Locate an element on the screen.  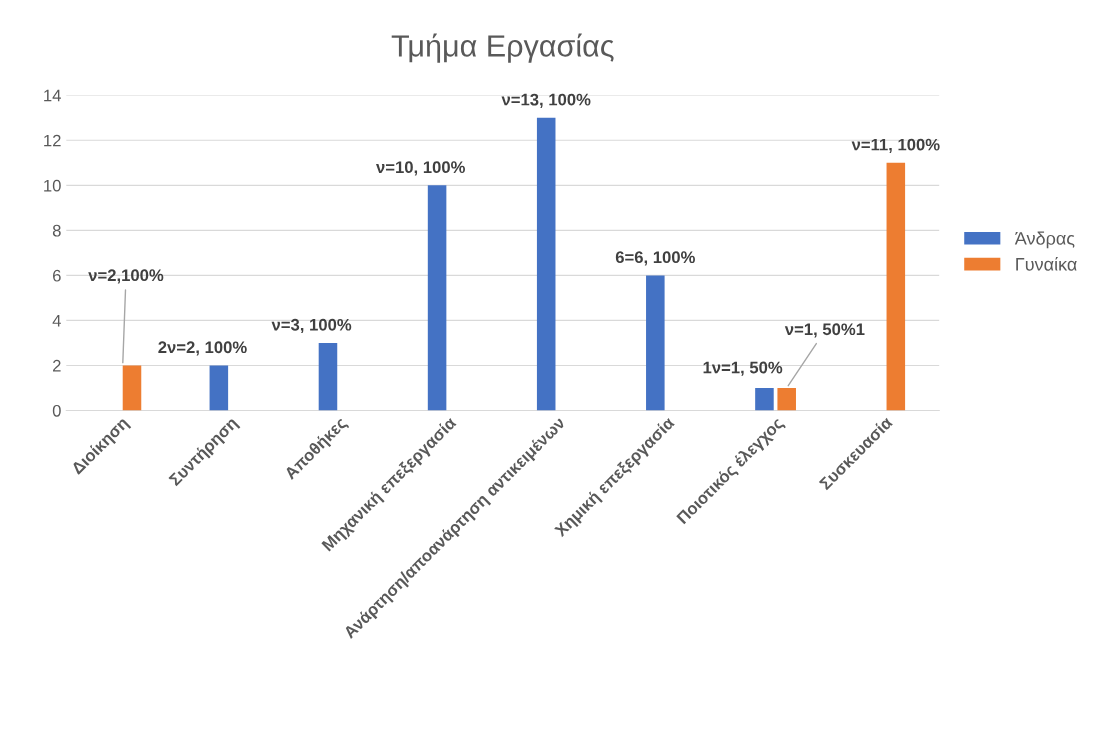
y-tick-label: 6 is located at coordinates (57, 275).